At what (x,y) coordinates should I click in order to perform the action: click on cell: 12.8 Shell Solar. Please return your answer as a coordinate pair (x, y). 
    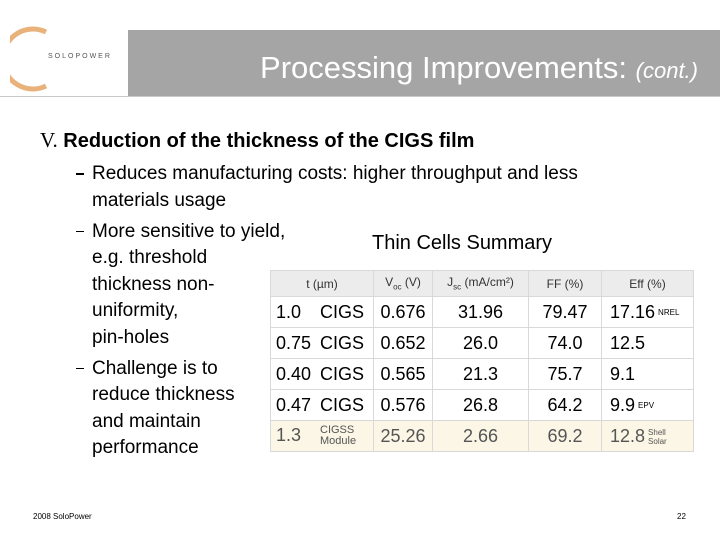
    Looking at the image, I should click on (647, 436).